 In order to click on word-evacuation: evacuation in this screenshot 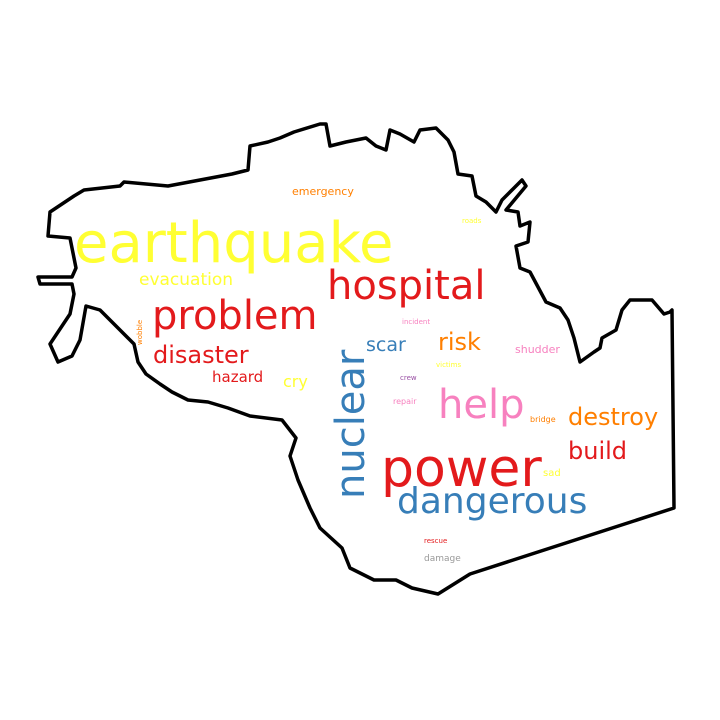, I will do `click(186, 280)`.